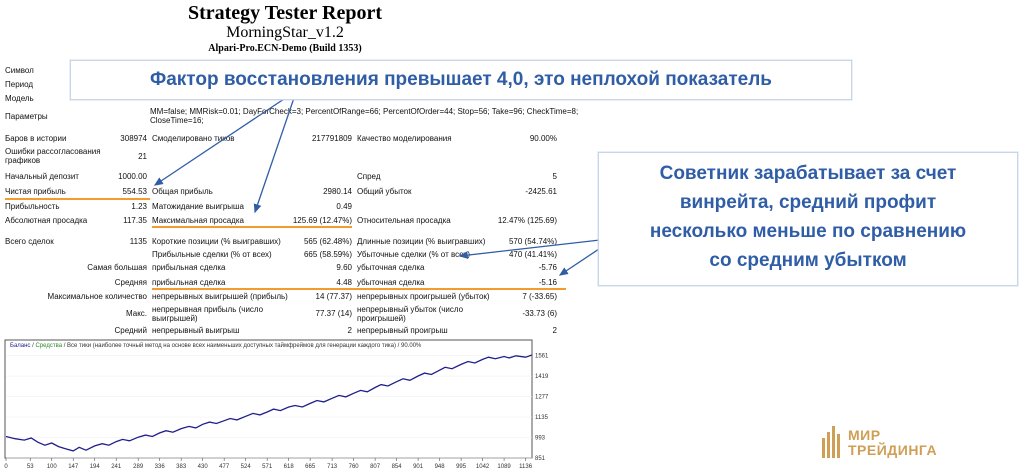 This screenshot has width=1024, height=473. Describe the element at coordinates (203, 467) in the screenshot. I see `chart-x-tick-label: 430` at that location.